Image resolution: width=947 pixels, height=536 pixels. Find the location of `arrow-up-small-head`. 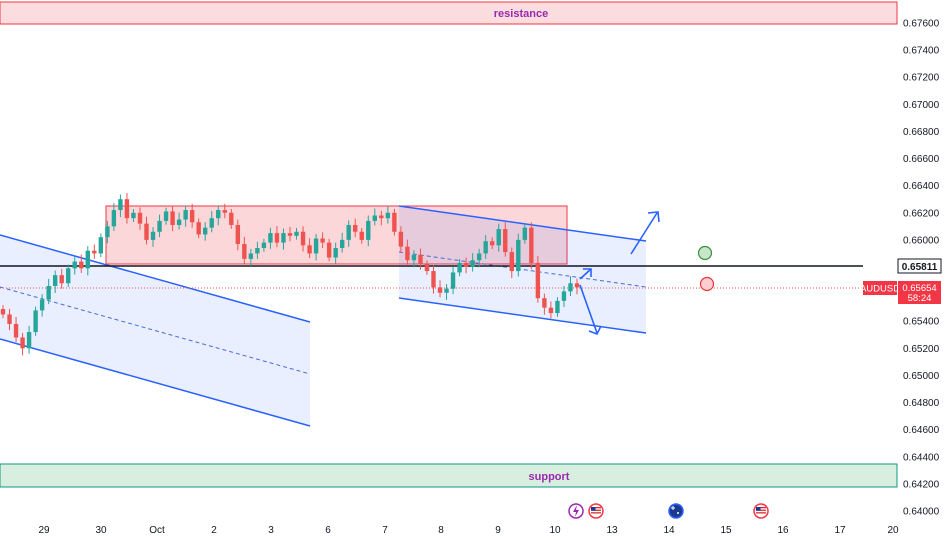

arrow-up-small-head is located at coordinates (587, 272).